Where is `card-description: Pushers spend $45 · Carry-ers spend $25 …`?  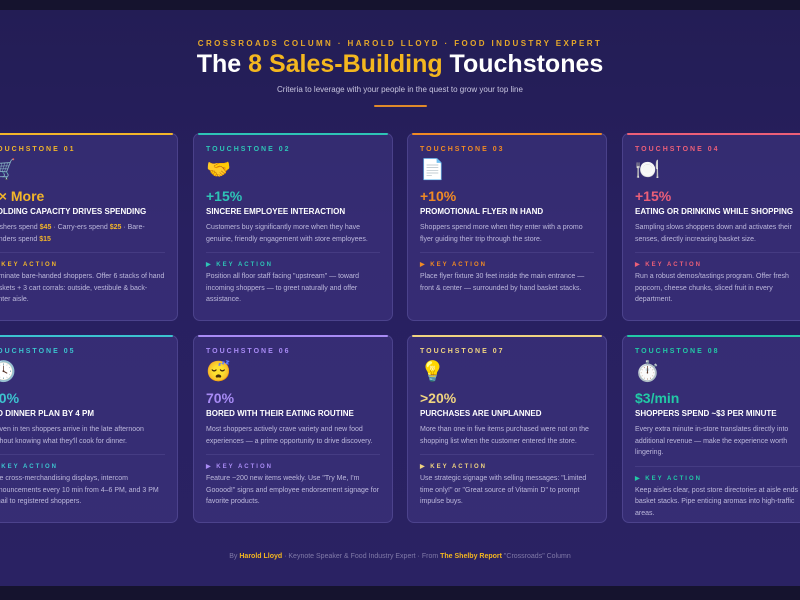
card-description: Pushers spend $45 · Carry-ers spend $25 … is located at coordinates (82, 237).